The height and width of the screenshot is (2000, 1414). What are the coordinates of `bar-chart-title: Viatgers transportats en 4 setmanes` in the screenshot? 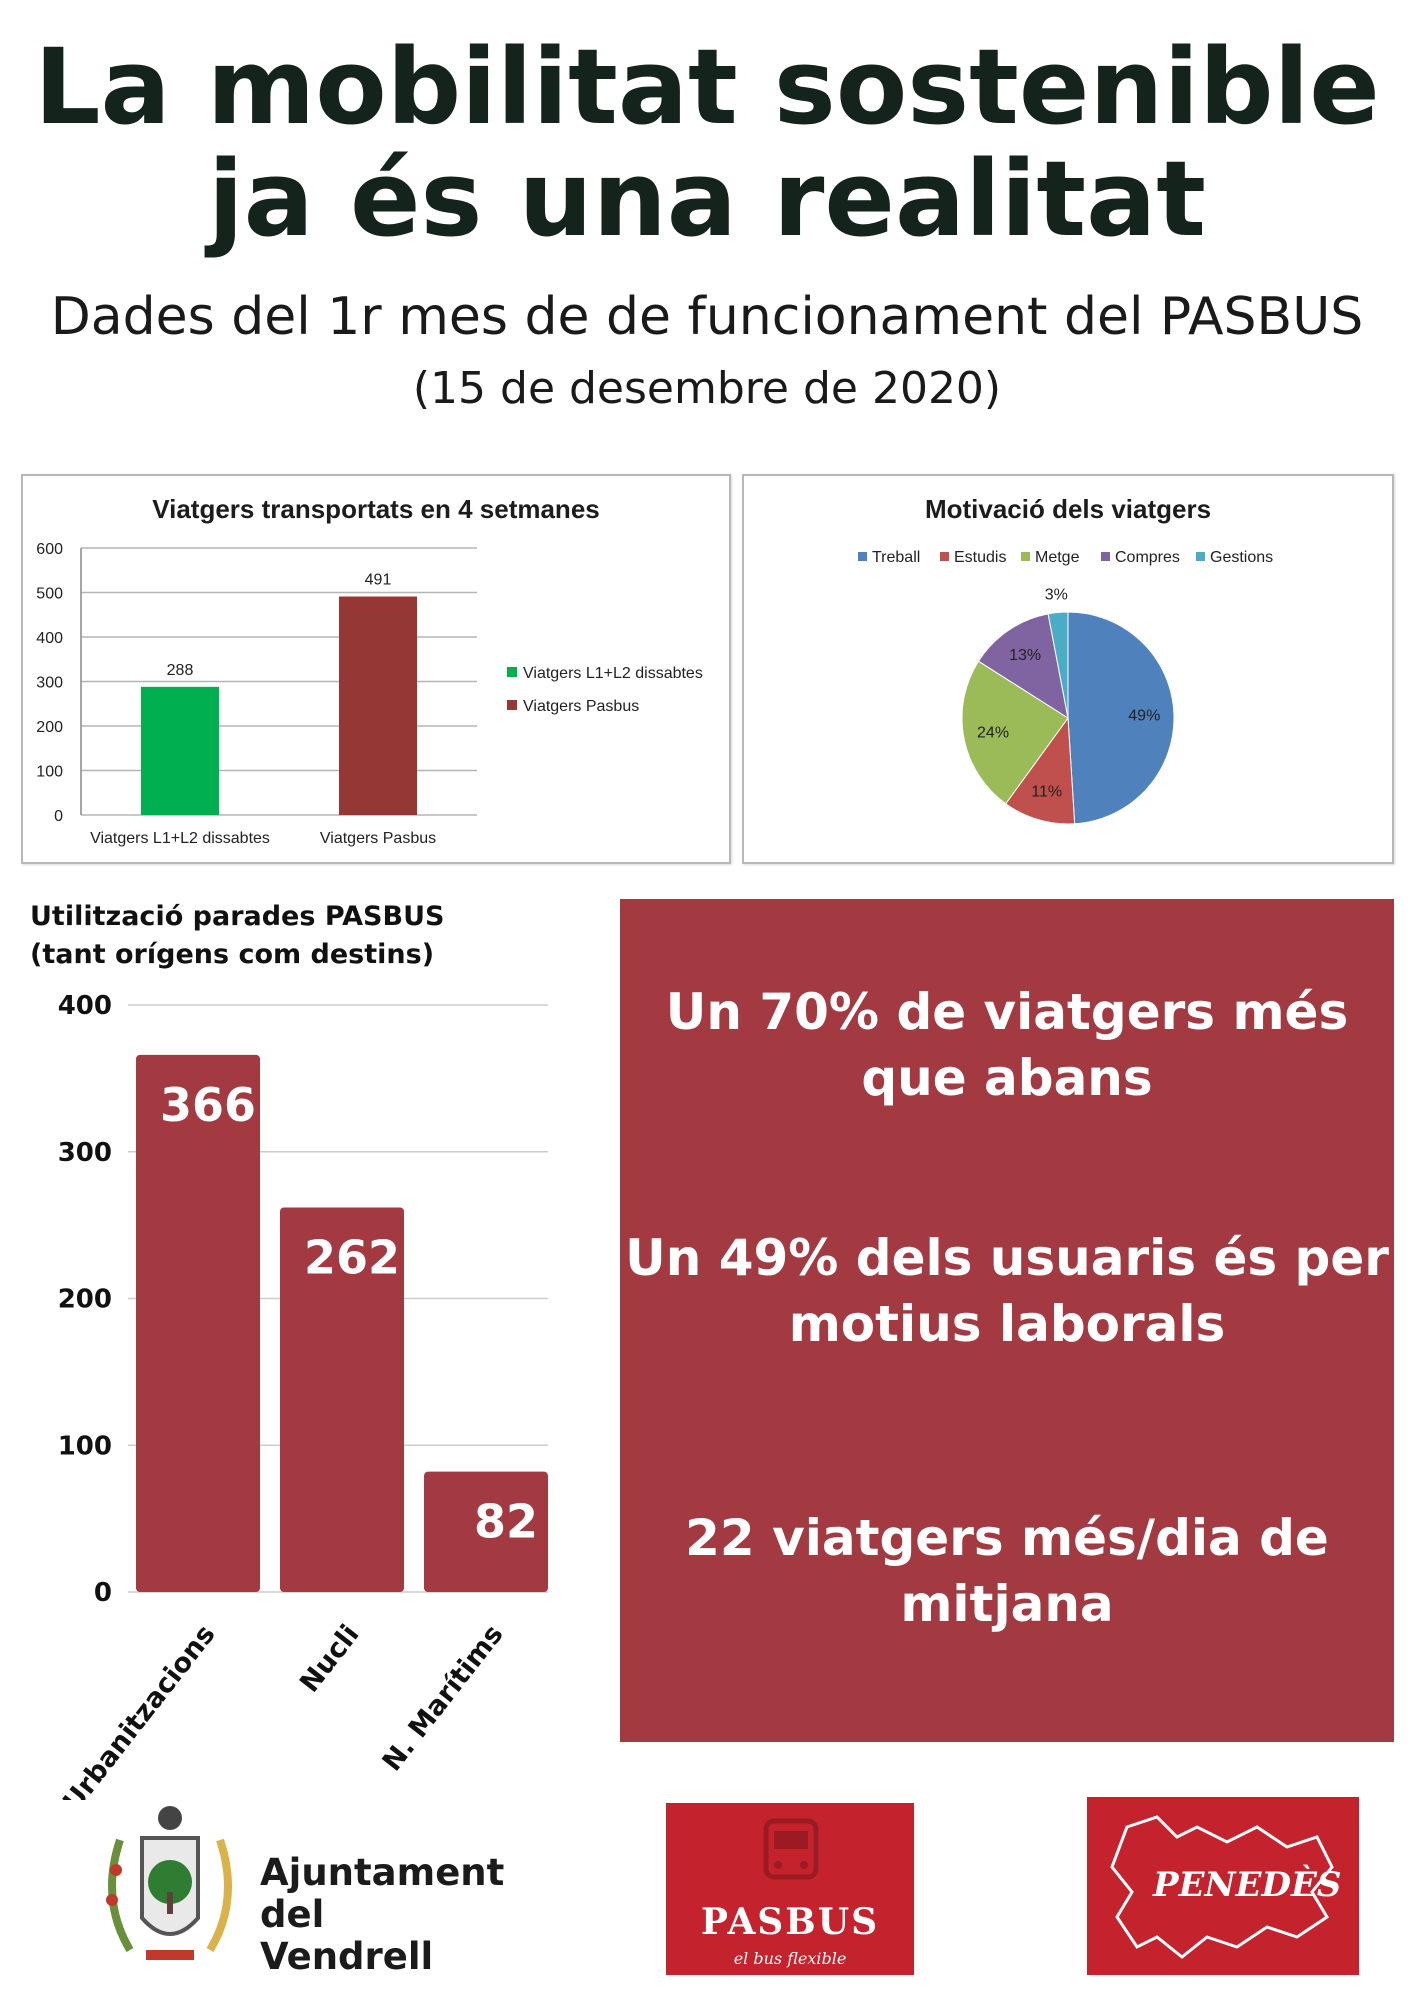 It's located at (375, 509).